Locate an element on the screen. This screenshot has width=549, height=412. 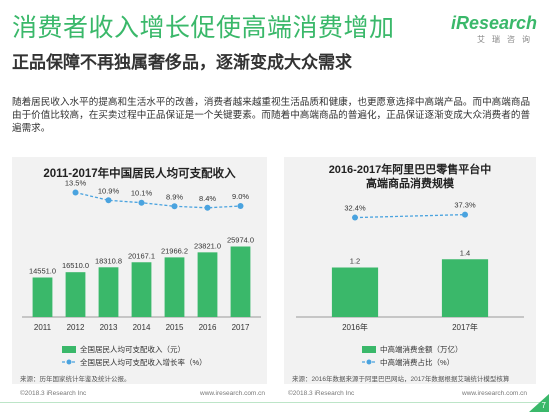
bar-value-label: 1.2 is located at coordinates (355, 261).